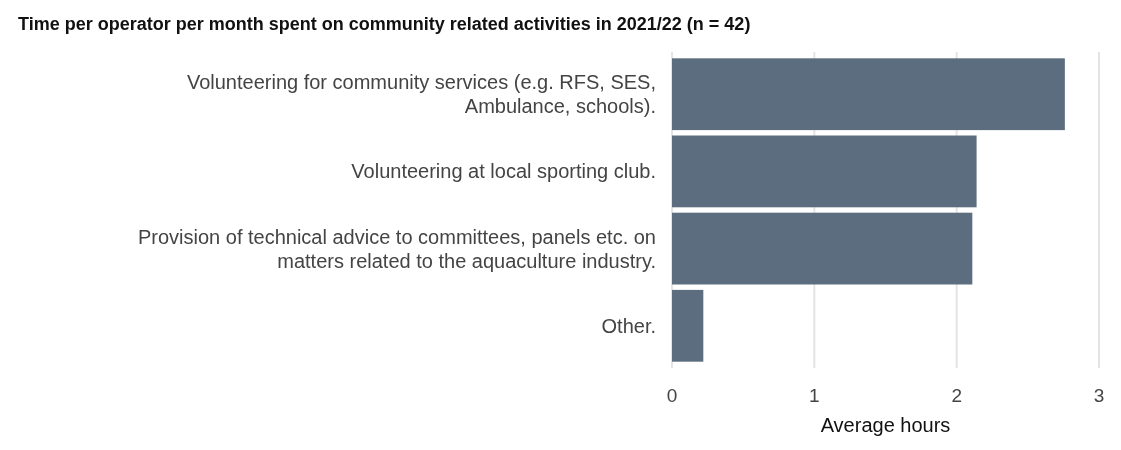 This screenshot has width=1121, height=450. I want to click on text: Time per operator per month spent on community related activities in 2021/22 (n = 42), so click(384, 24).